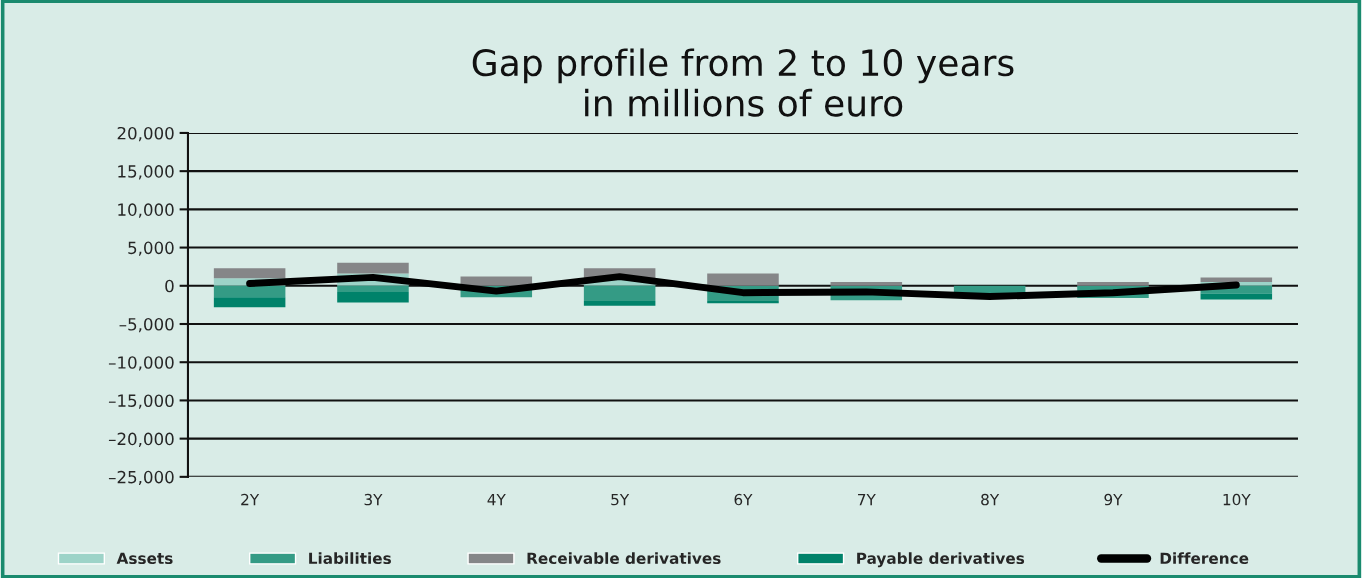  What do you see at coordinates (146, 210) in the screenshot?
I see `y-tick-label: 10,000` at bounding box center [146, 210].